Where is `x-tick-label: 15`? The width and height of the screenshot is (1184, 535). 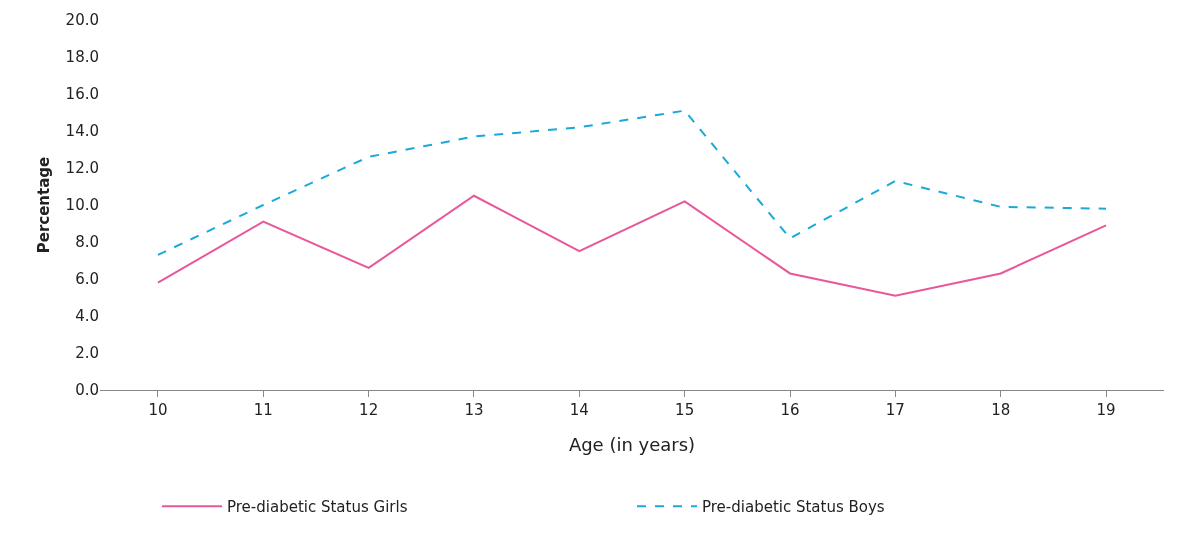
x-tick-label: 15 is located at coordinates (685, 410).